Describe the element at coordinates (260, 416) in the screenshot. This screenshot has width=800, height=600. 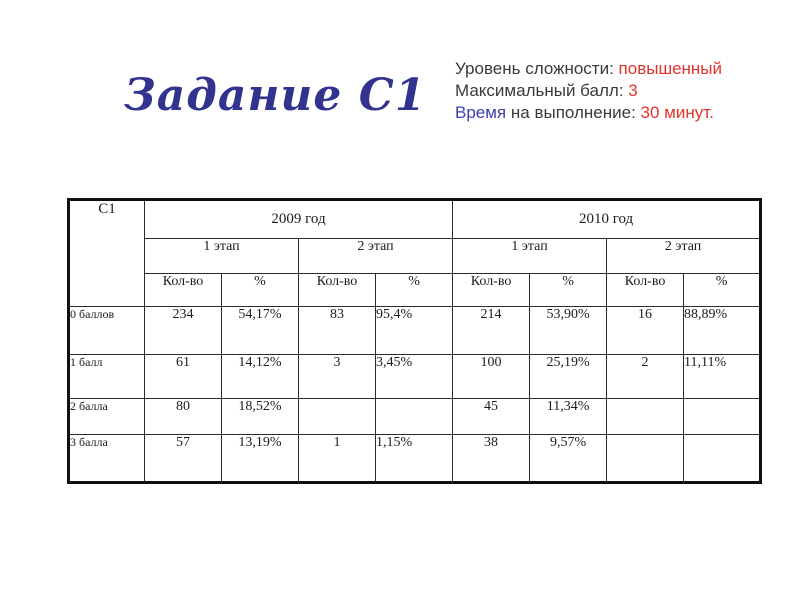
I see `table-cell: 18,52%` at that location.